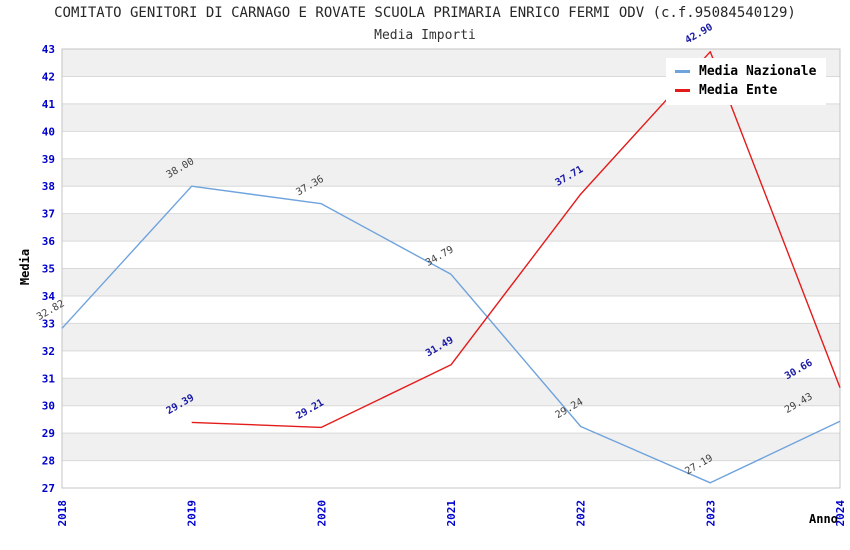 This screenshot has width=850, height=550. What do you see at coordinates (48, 76) in the screenshot?
I see `y-tick-label: 42` at bounding box center [48, 76].